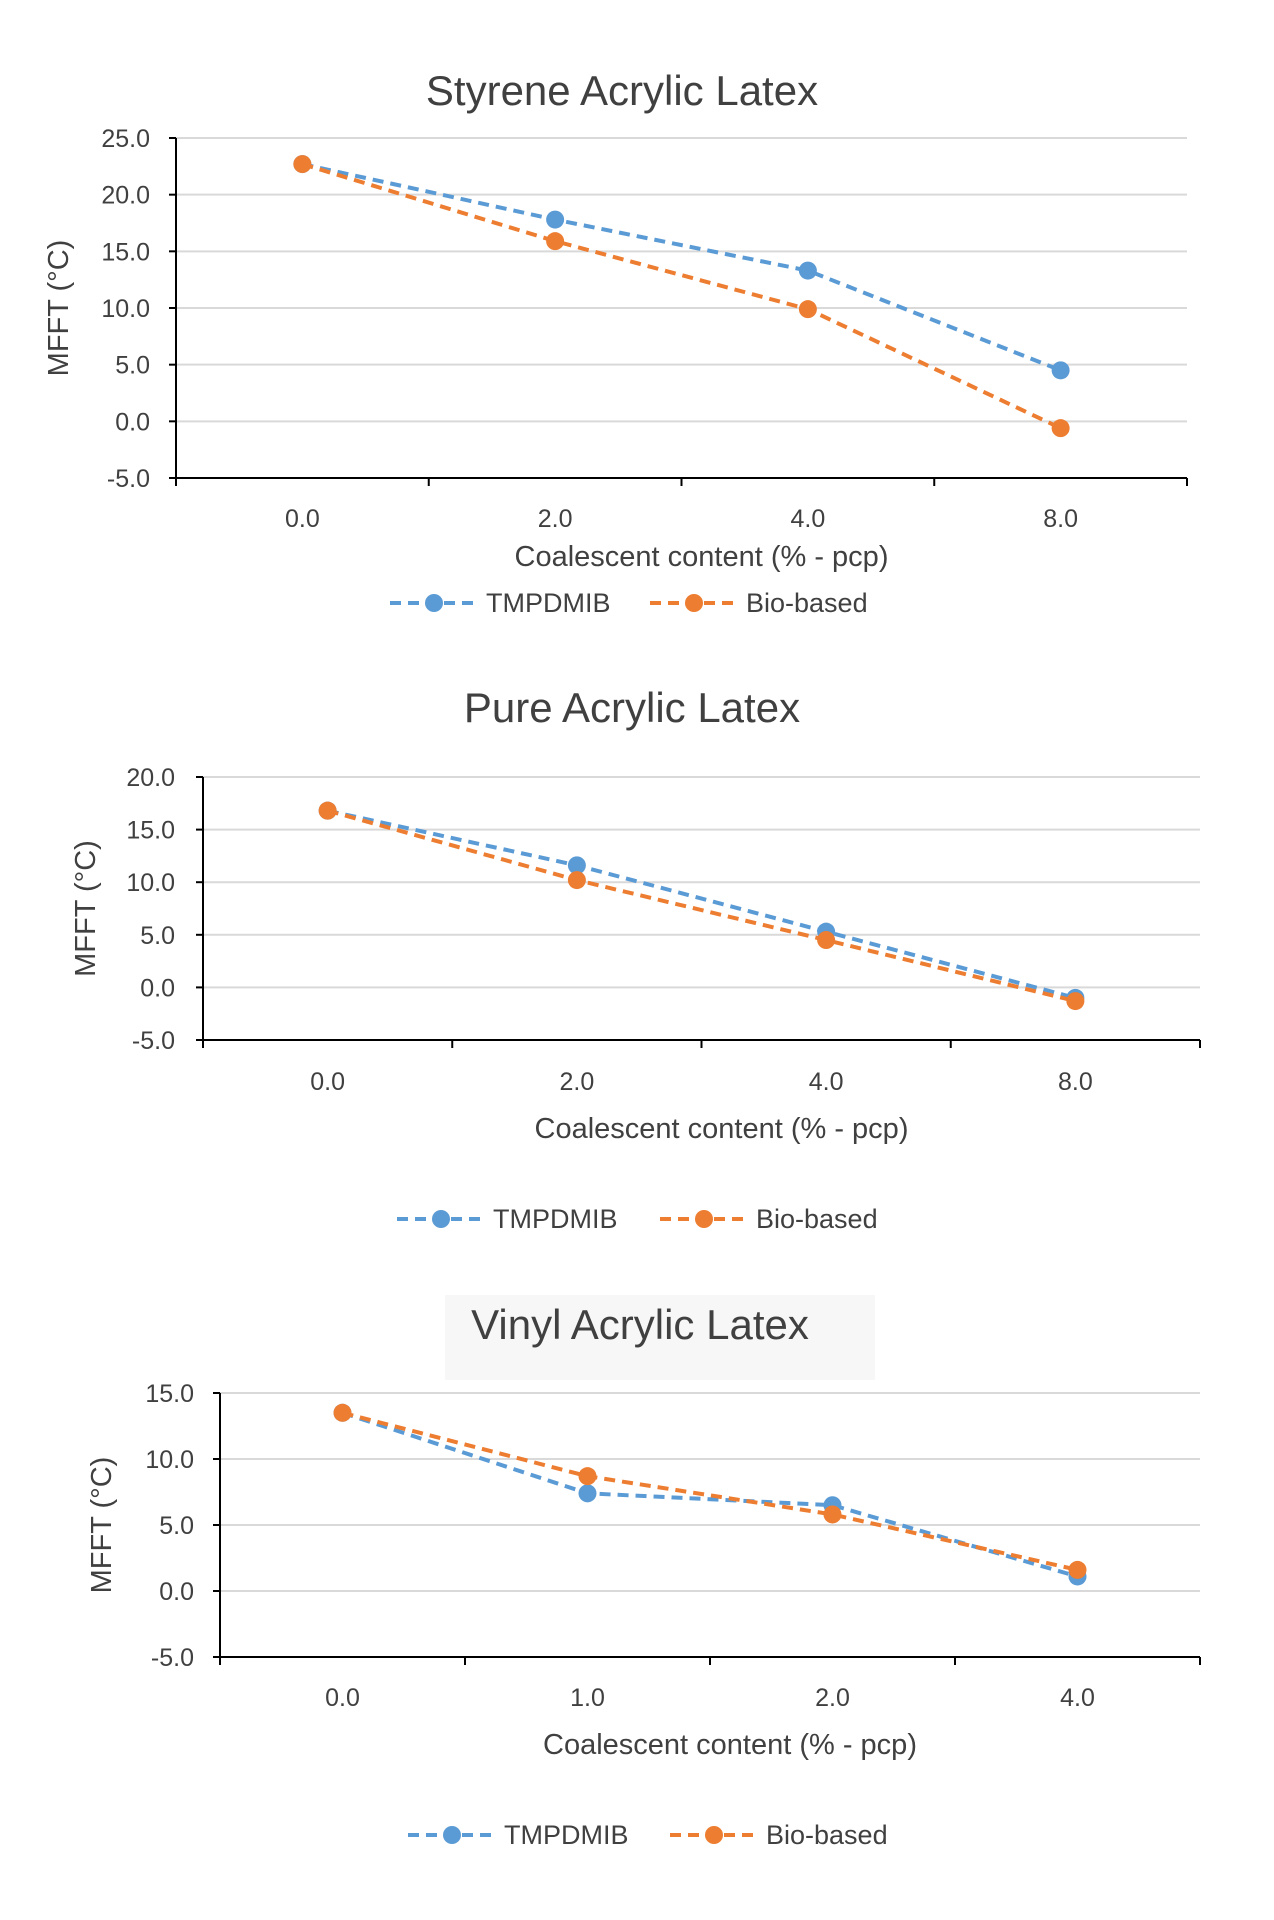 Image resolution: width=1274 pixels, height=1920 pixels. Describe the element at coordinates (125, 139) in the screenshot. I see `y-tick-label: 25.0` at that location.